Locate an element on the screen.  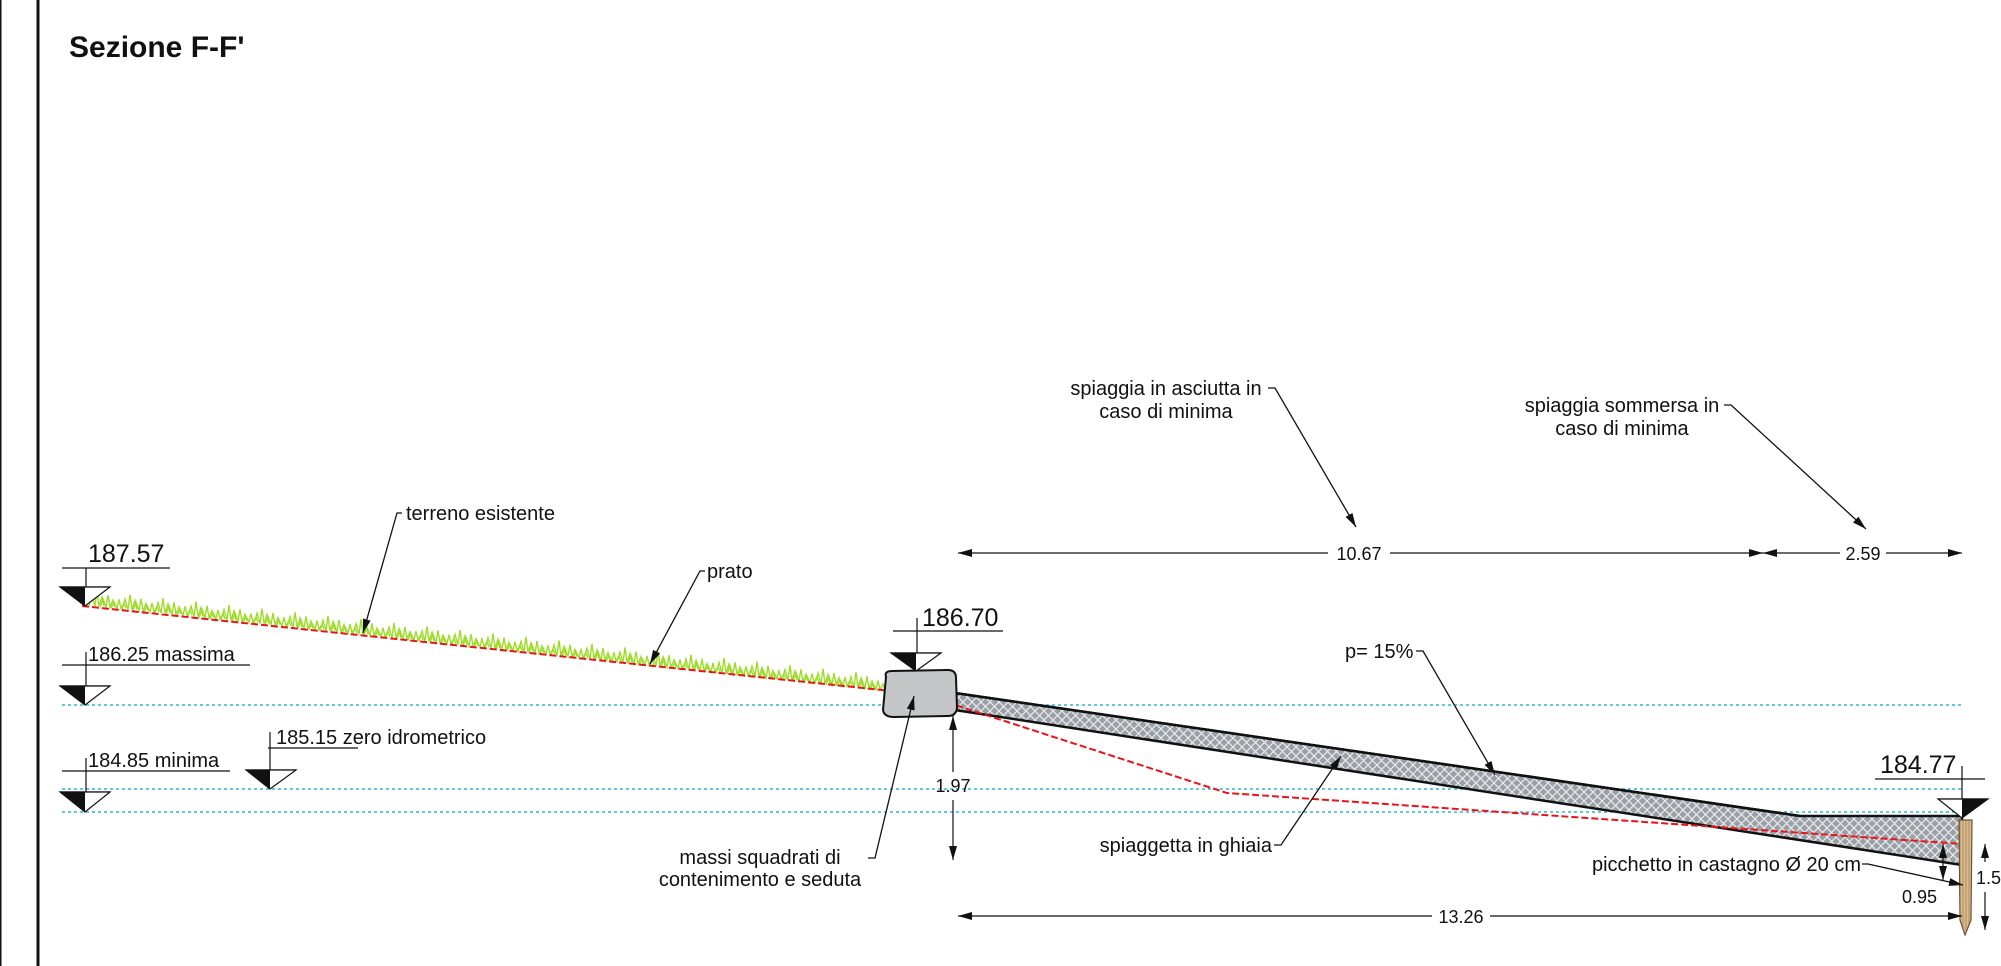
gravel-top-line is located at coordinates (1377, 754).